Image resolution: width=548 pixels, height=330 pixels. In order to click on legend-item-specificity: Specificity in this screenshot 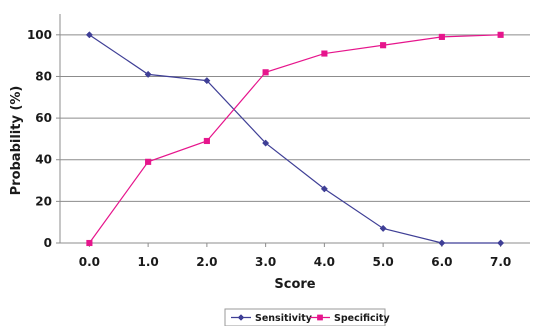, I will do `click(350, 318)`.